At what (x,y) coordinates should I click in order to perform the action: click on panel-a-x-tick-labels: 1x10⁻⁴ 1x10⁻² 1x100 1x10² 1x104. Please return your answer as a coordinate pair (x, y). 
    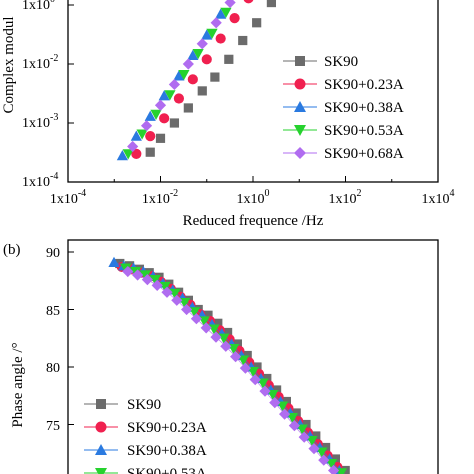
    Looking at the image, I should click on (252, 197).